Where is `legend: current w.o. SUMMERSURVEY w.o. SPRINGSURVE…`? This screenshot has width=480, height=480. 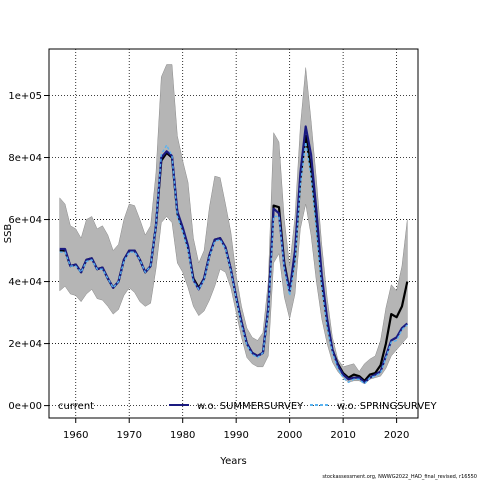
legend: current w.o. SUMMERSURVEY w.o. SPRINGSURVE… is located at coordinates (247, 406).